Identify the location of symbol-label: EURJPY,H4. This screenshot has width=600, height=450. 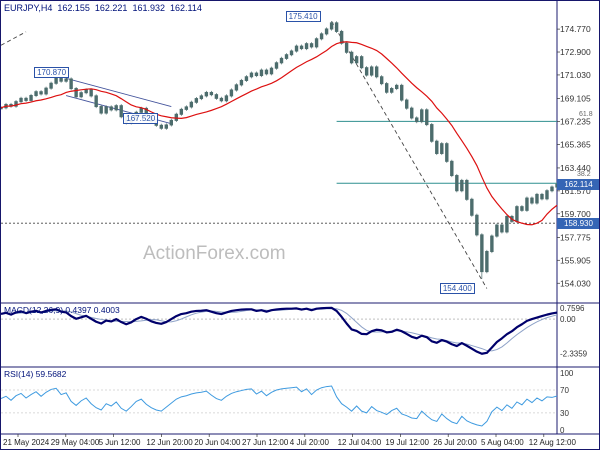
(28, 8).